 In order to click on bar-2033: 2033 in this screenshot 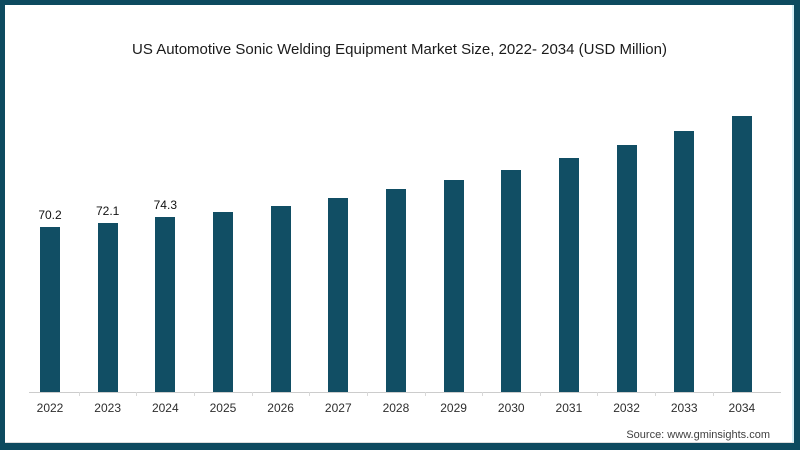, I will do `click(684, 272)`.